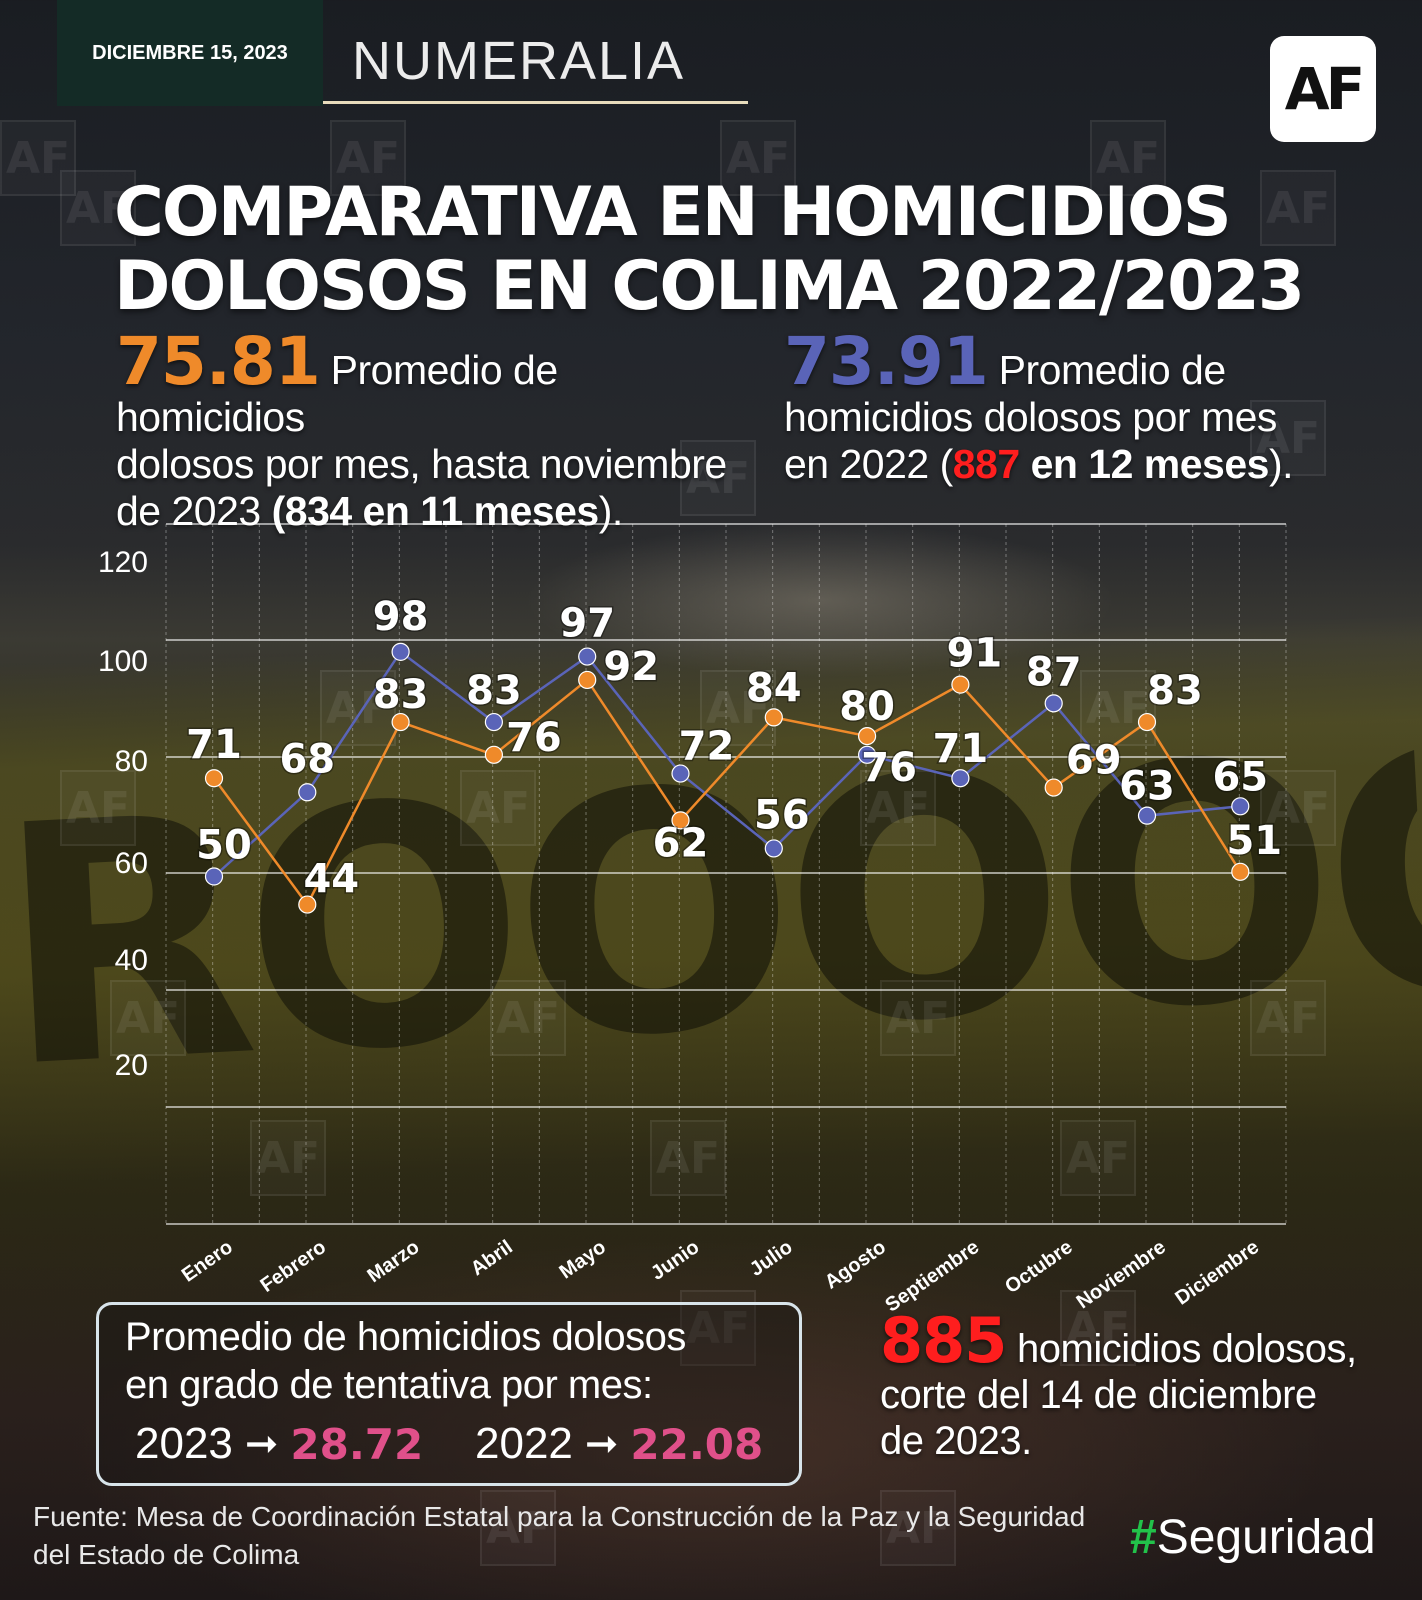  What do you see at coordinates (405, 1337) in the screenshot?
I see `tentativa-line-1: Promedio de homicidios dolosos` at bounding box center [405, 1337].